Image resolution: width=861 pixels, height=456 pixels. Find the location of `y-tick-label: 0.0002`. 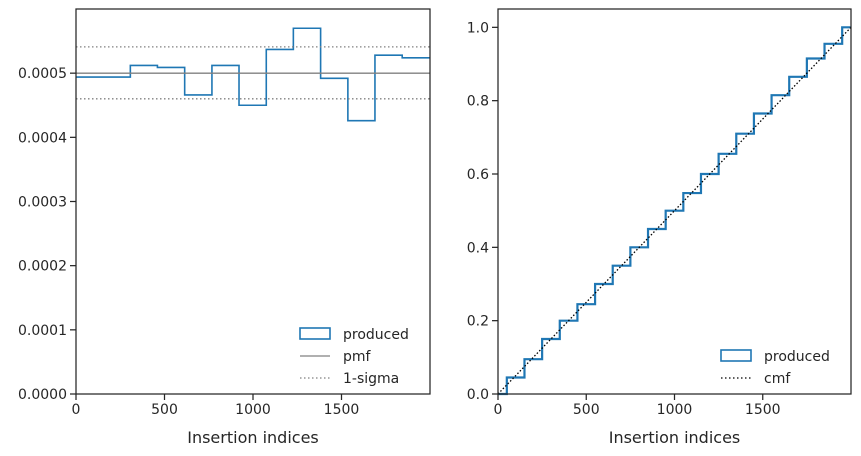

y-tick-label: 0.0002 is located at coordinates (42, 267).